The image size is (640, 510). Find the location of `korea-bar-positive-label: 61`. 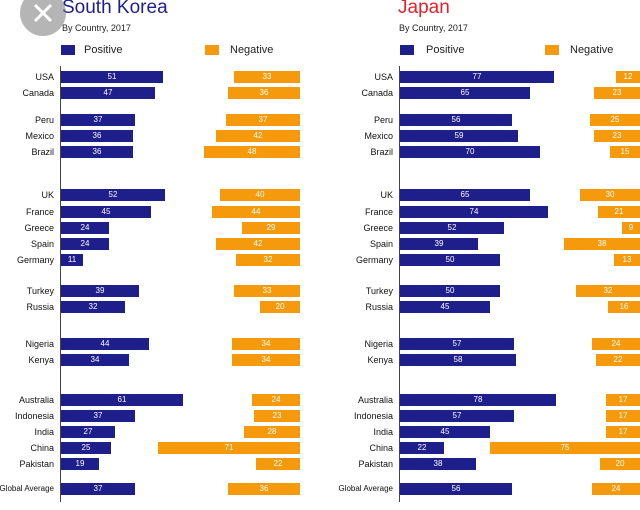

korea-bar-positive-label: 61 is located at coordinates (122, 399).